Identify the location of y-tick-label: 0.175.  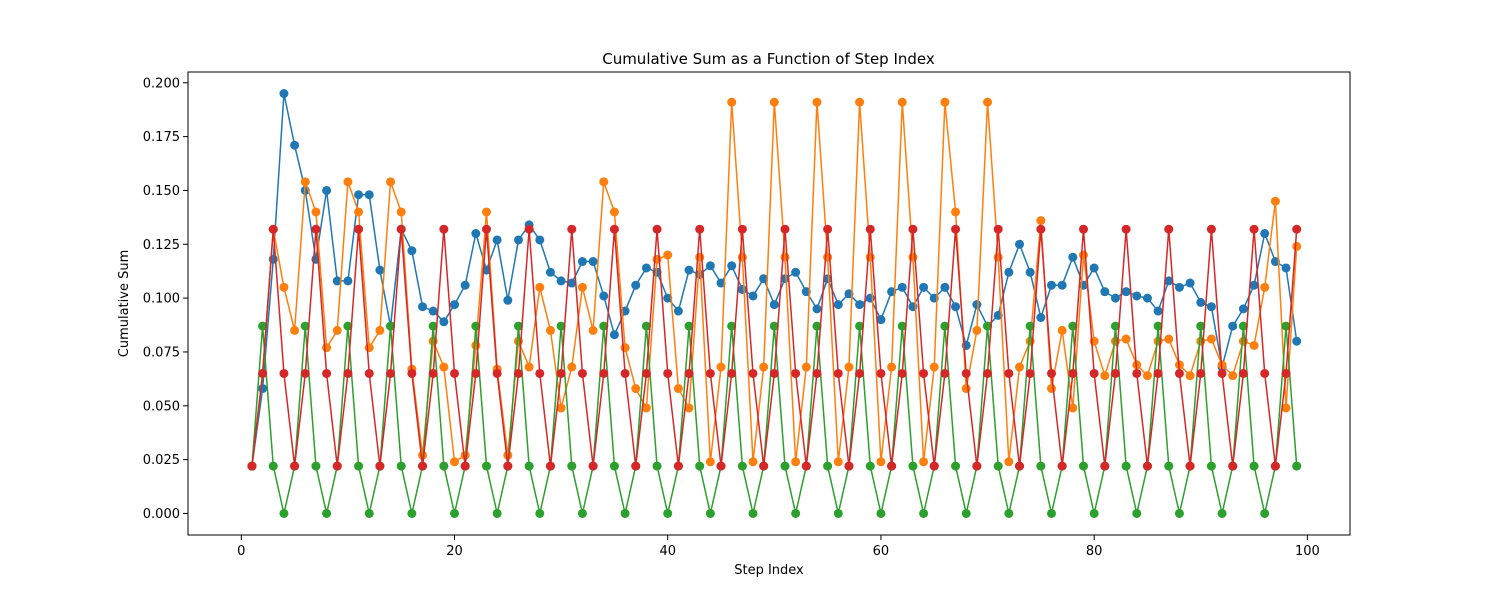
(161, 137).